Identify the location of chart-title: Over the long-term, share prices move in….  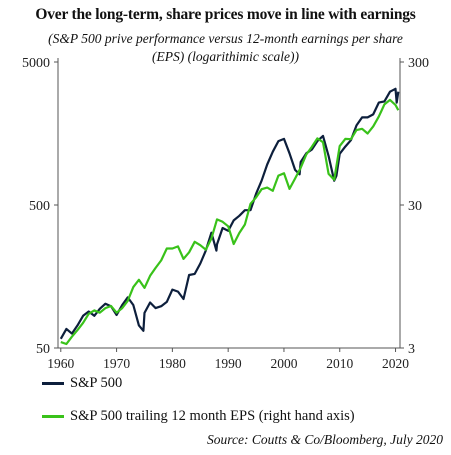
(225, 14).